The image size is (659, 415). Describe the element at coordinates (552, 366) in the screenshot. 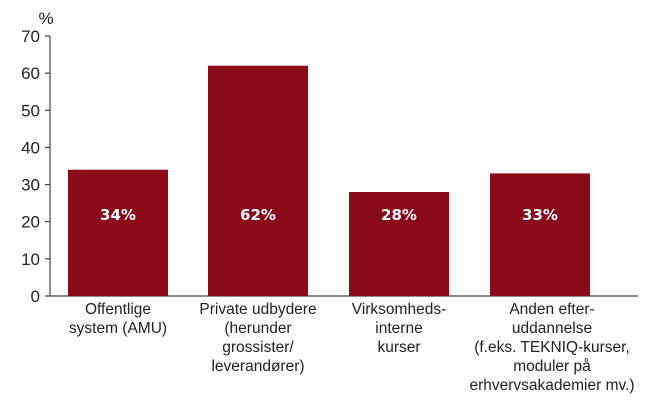

I see `category-label-line: moduler på` at that location.